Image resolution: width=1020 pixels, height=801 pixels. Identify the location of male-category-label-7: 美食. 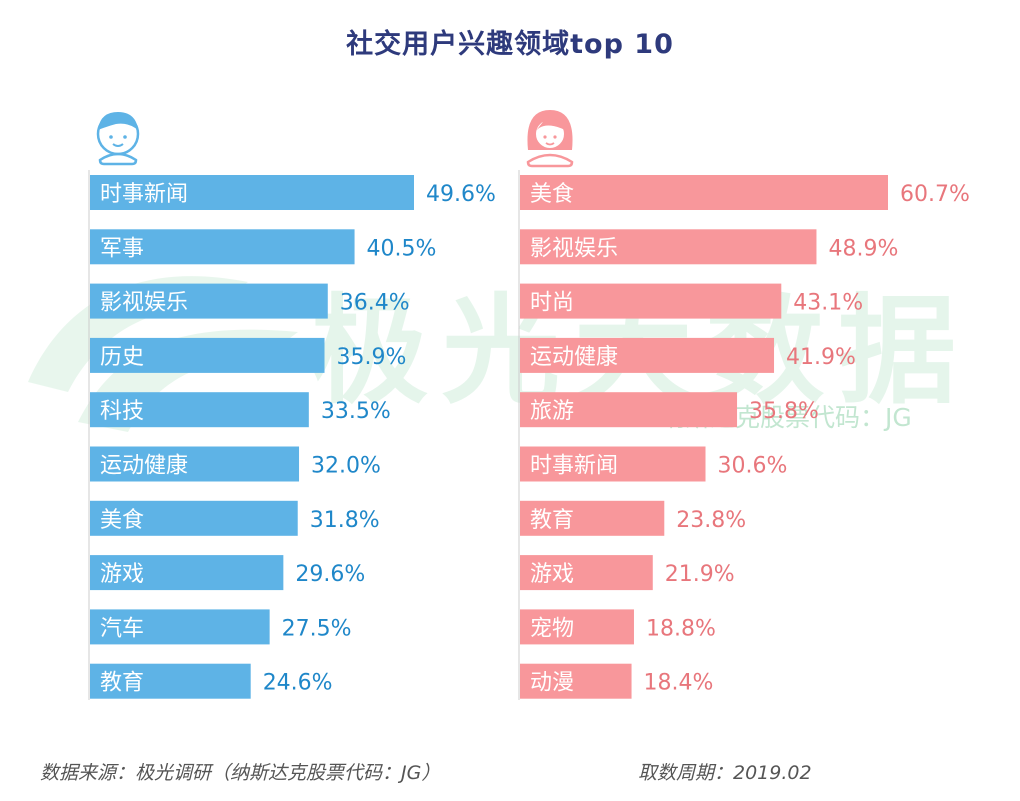
(122, 520).